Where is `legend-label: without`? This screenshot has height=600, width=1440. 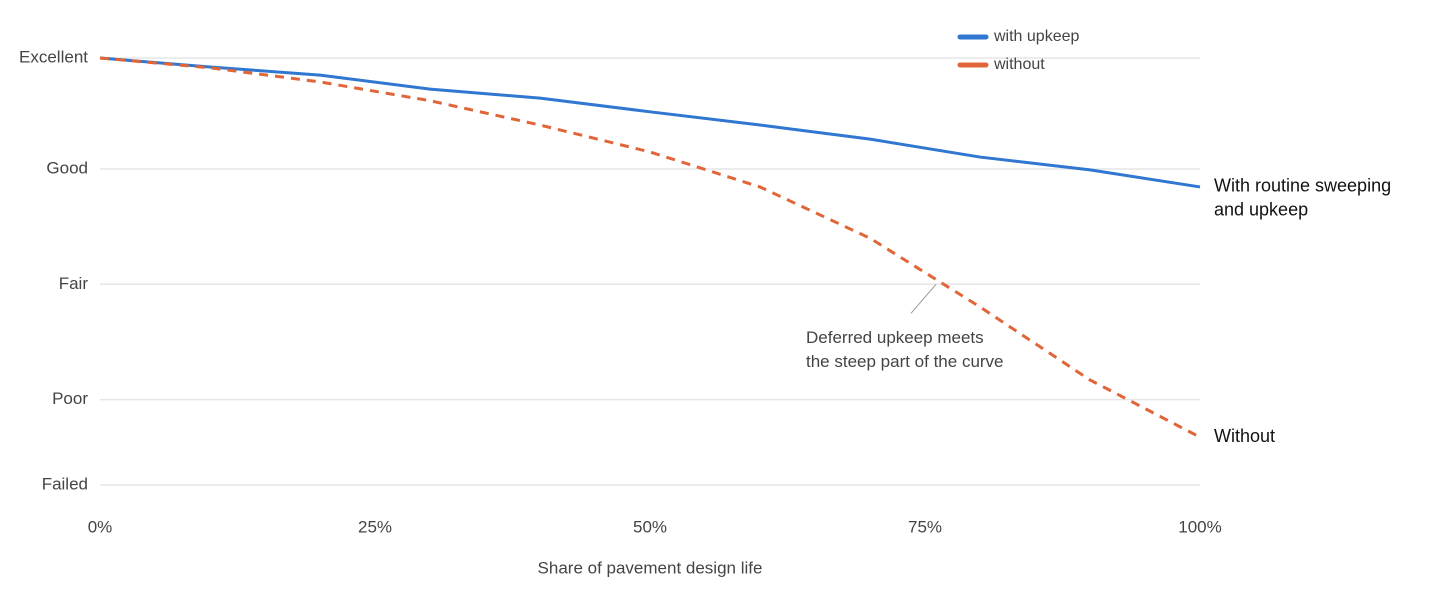 legend-label: without is located at coordinates (1019, 64).